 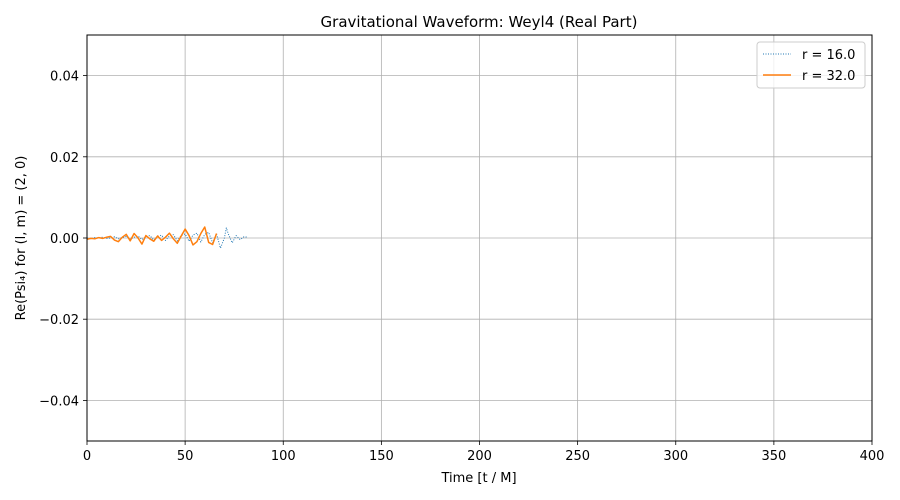 I want to click on x-tick-label: 400, so click(x=872, y=456).